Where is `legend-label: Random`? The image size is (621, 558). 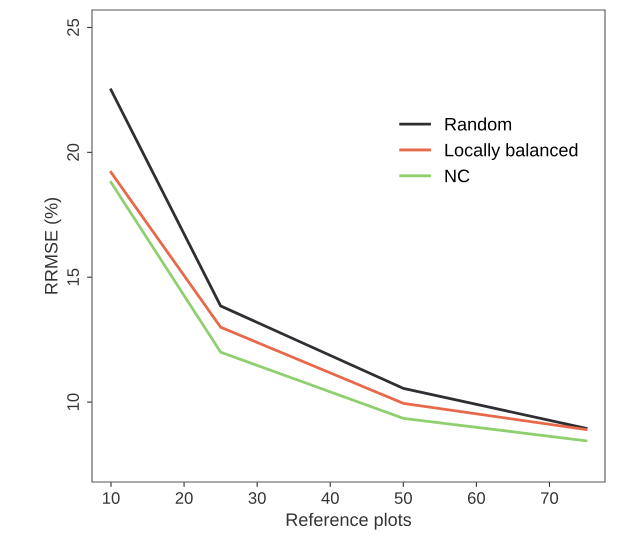 legend-label: Random is located at coordinates (478, 124).